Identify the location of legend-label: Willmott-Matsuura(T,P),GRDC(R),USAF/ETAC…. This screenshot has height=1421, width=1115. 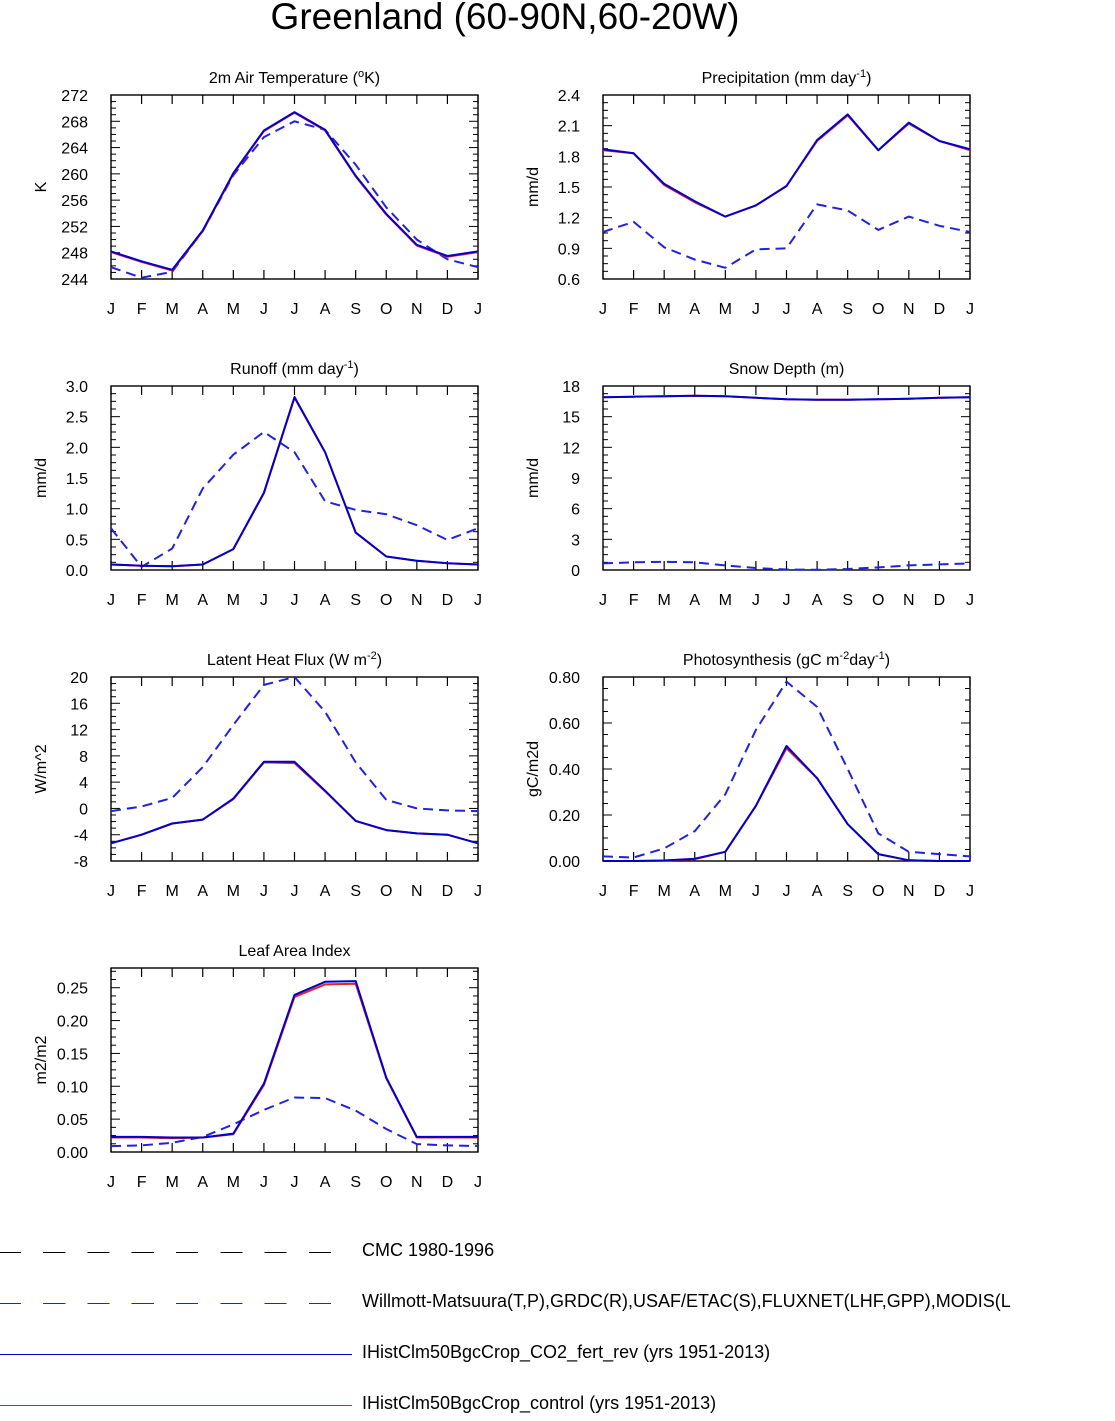
(686, 1301).